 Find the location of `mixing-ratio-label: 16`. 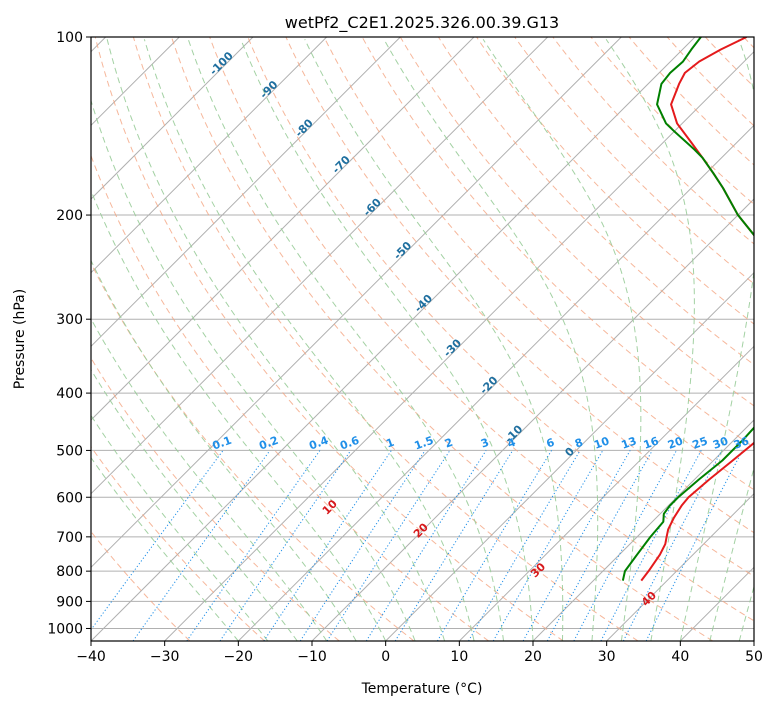

mixing-ratio-label: 16 is located at coordinates (651, 443).